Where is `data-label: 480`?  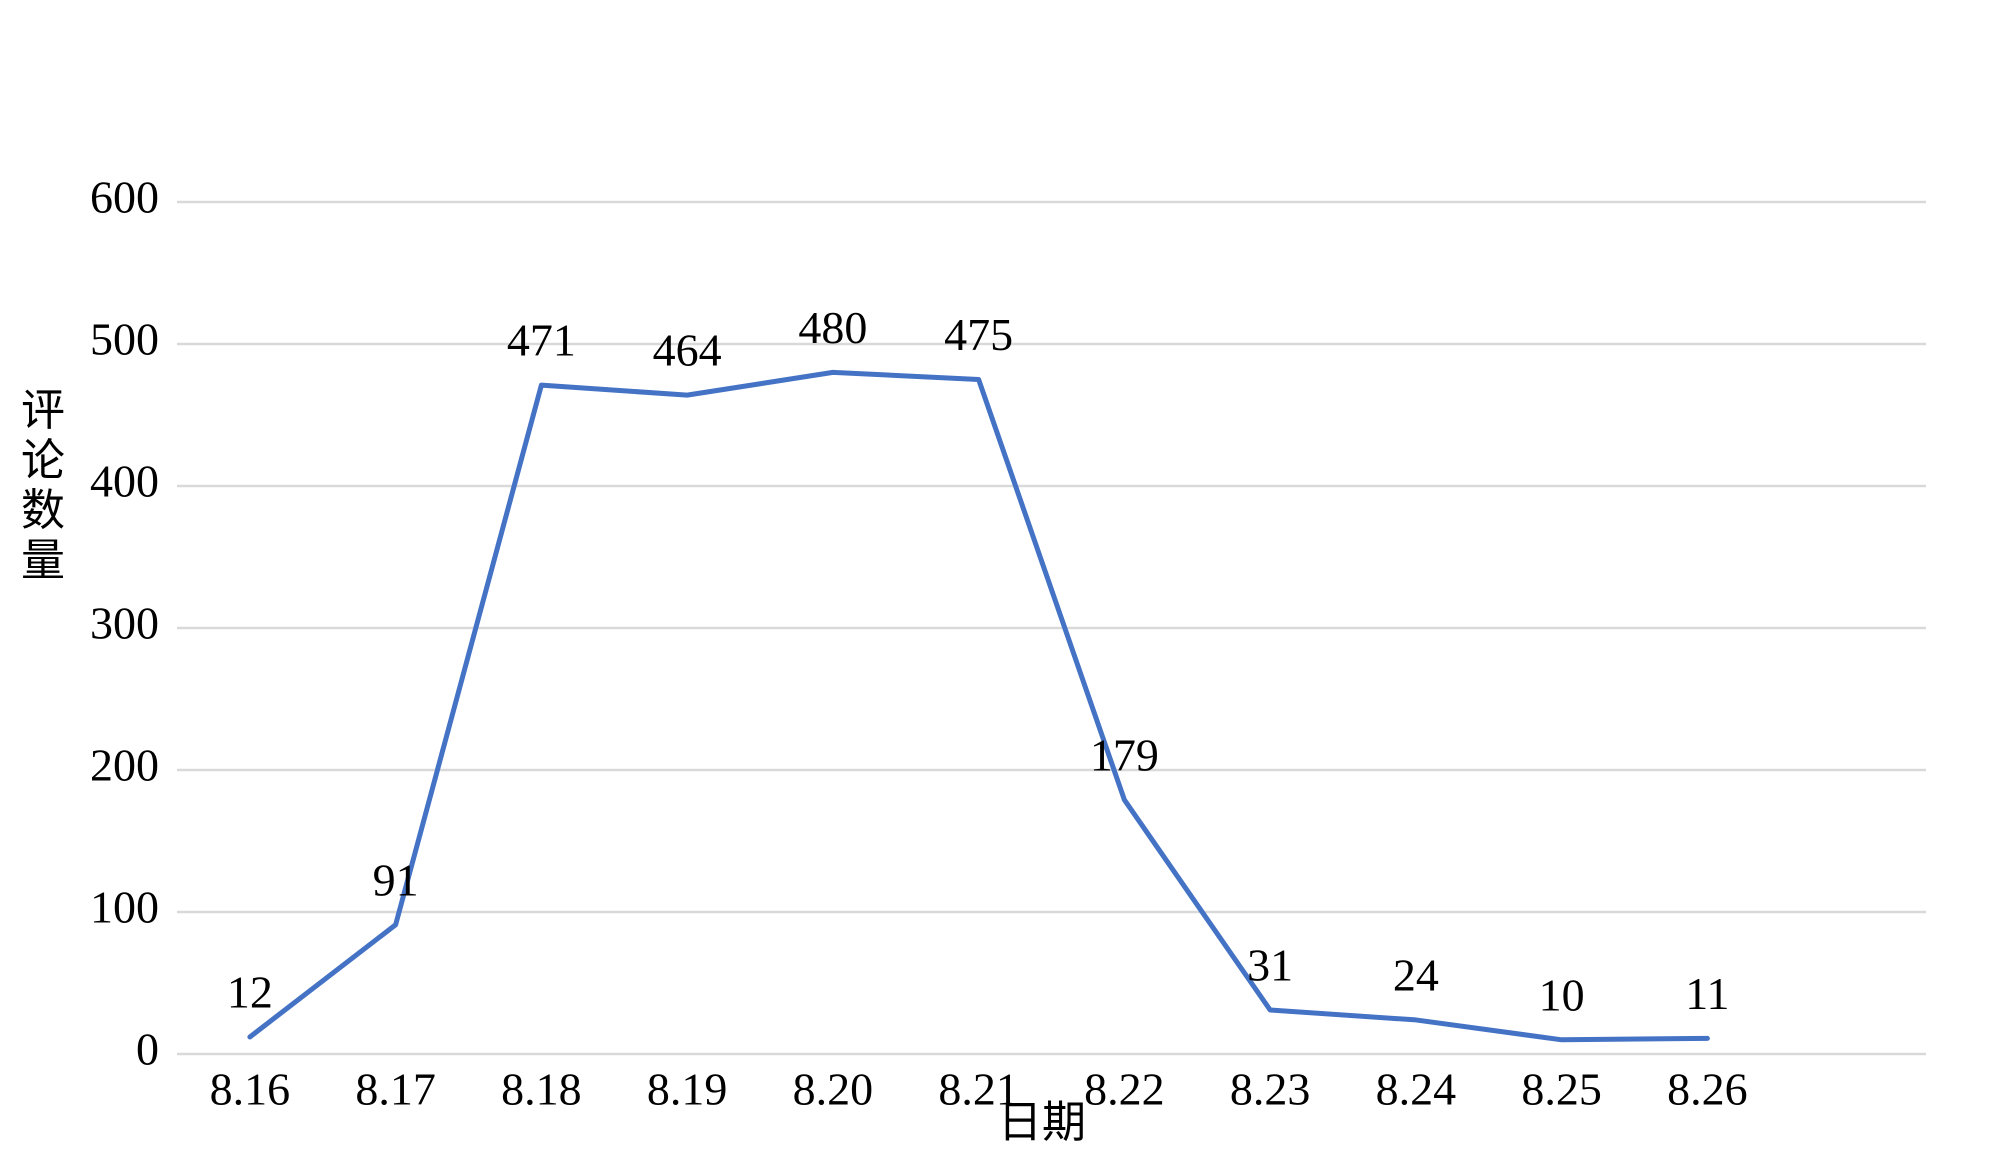 data-label: 480 is located at coordinates (832, 327).